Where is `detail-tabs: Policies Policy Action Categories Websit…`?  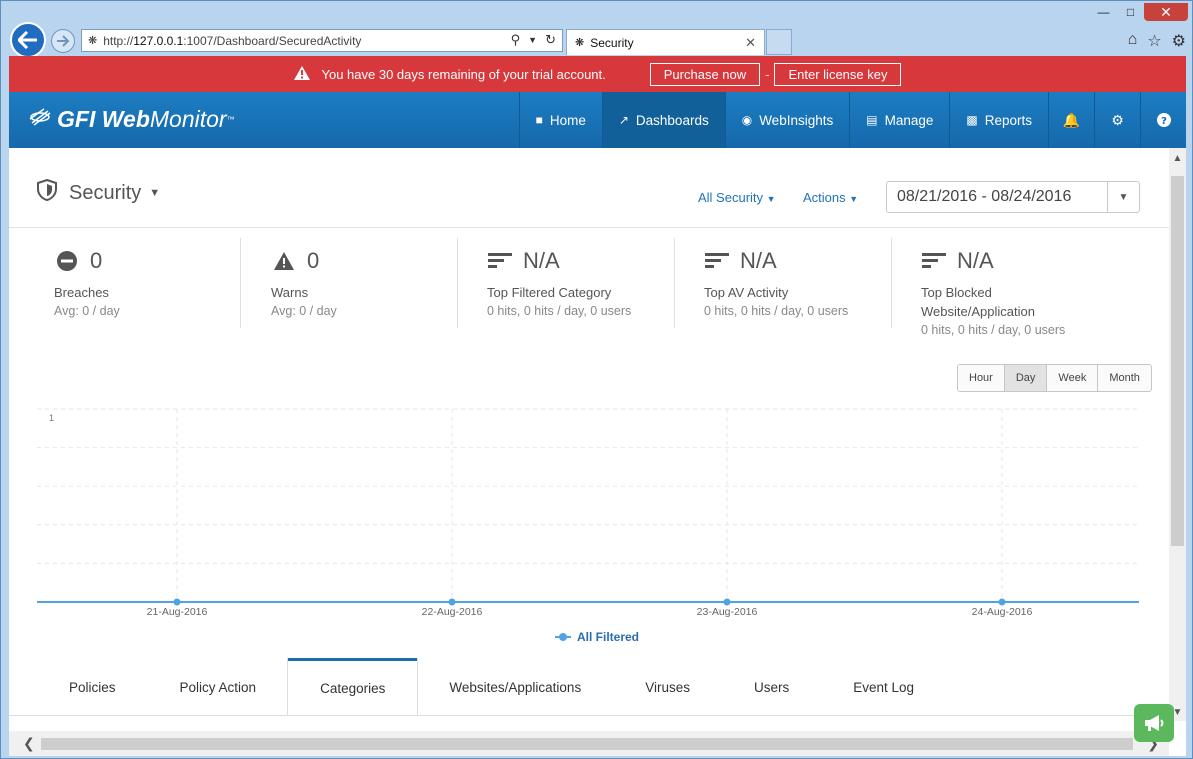
detail-tabs: Policies Policy Action Categories Websit… is located at coordinates (491, 687).